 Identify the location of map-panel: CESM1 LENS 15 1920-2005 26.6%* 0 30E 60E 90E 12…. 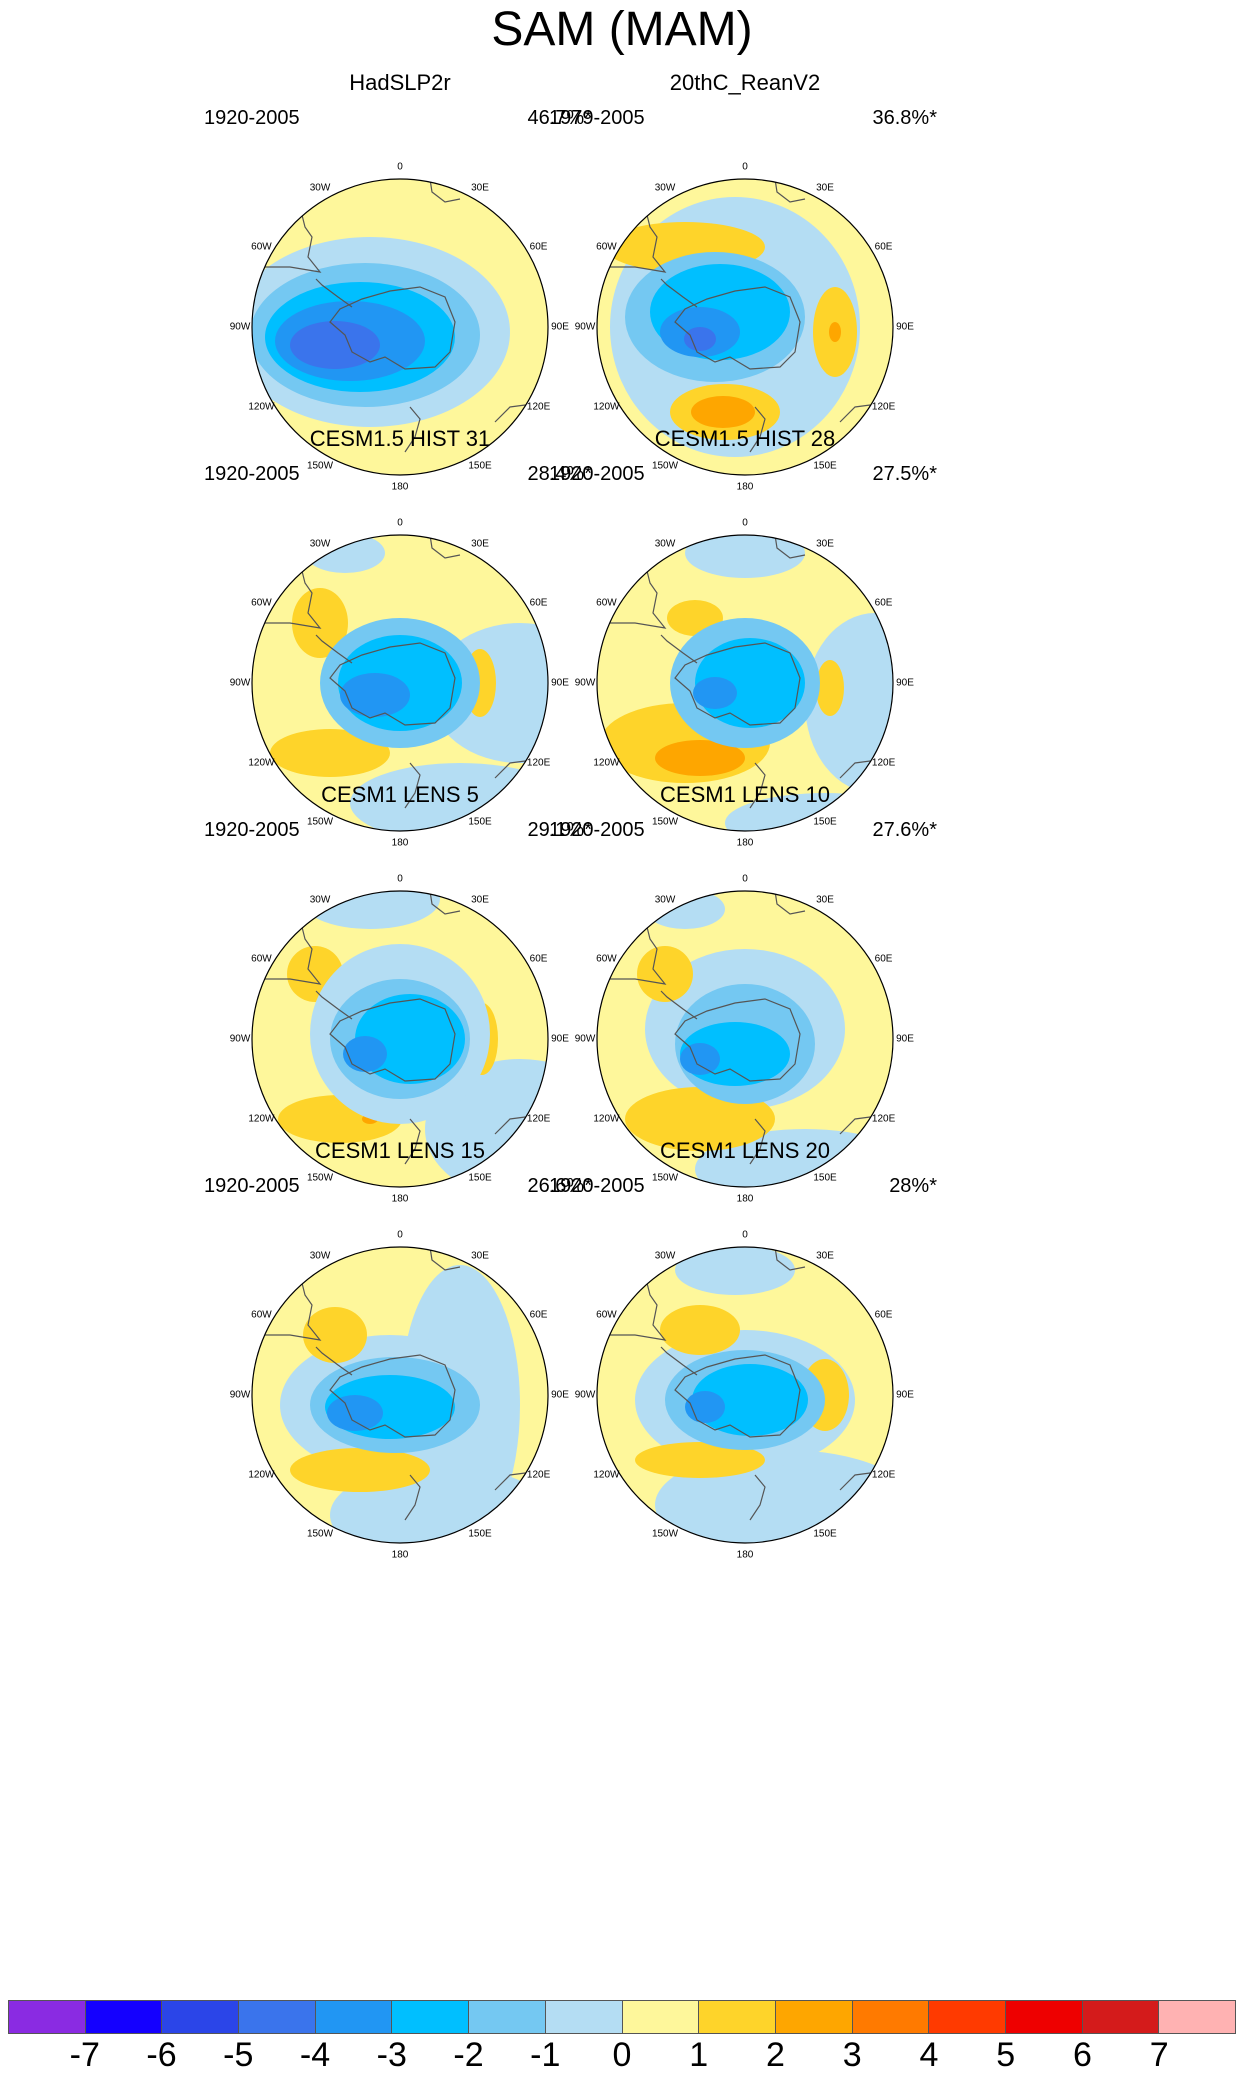
(400, 1378).